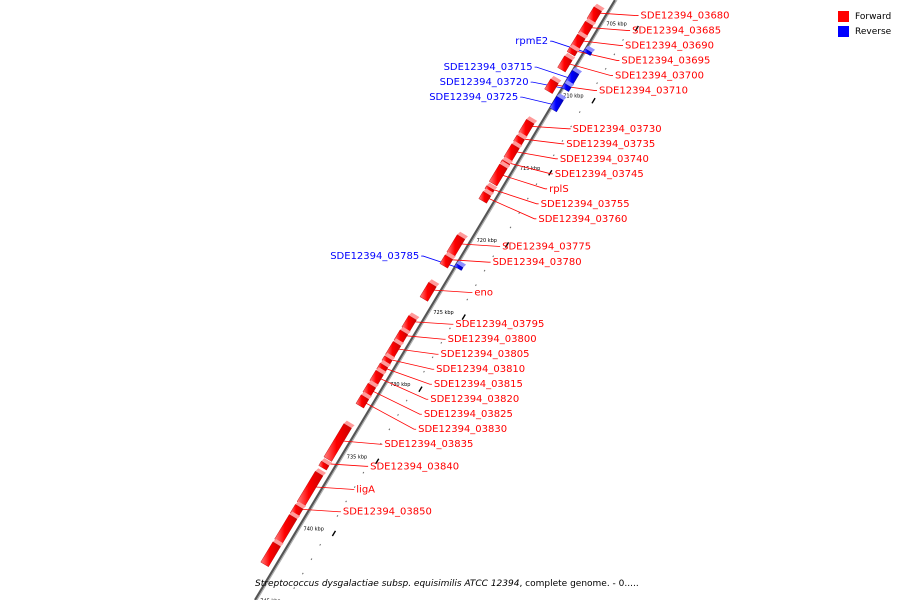 The width and height of the screenshot is (900, 600). What do you see at coordinates (553, 84) in the screenshot?
I see `SDE12394_03710-gene` at bounding box center [553, 84].